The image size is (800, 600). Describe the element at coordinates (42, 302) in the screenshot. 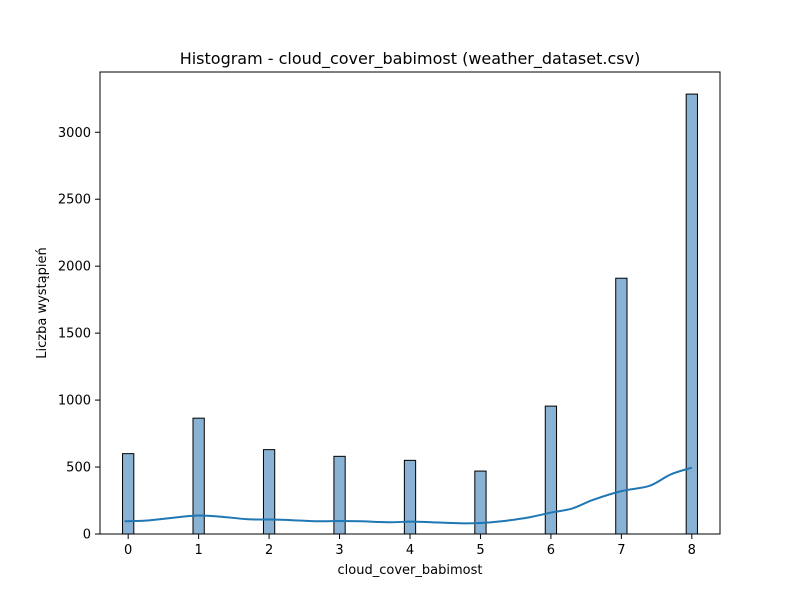

I see `y-axis-label: Liczba wystąpień` at that location.